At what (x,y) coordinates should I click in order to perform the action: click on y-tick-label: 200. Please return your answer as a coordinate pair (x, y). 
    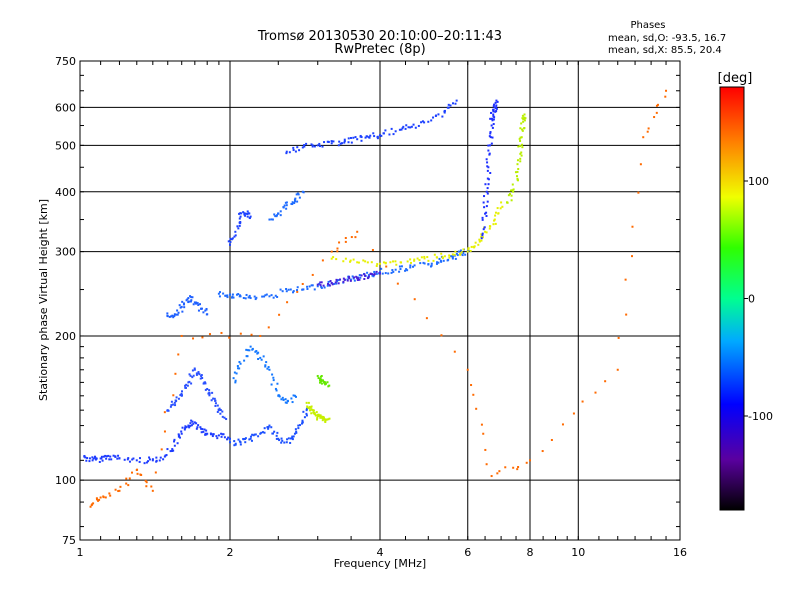
    Looking at the image, I should click on (65, 336).